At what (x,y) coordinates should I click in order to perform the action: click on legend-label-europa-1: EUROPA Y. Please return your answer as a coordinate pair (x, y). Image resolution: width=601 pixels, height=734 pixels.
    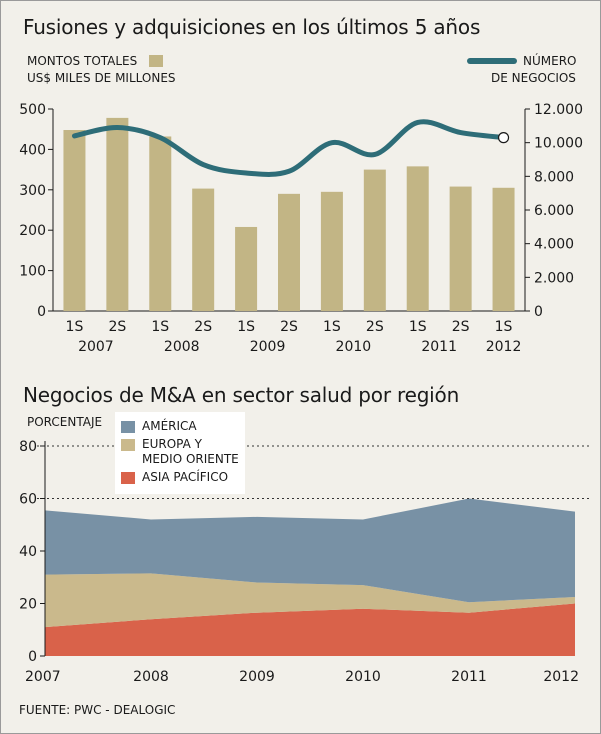
    Looking at the image, I should click on (172, 444).